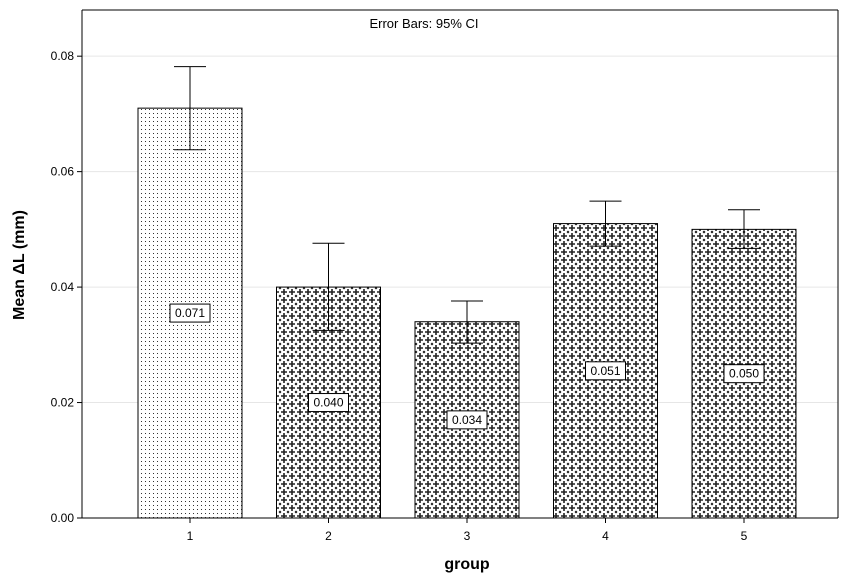 The width and height of the screenshot is (842, 575). What do you see at coordinates (63, 172) in the screenshot?
I see `y-tick-label: 0.06` at bounding box center [63, 172].